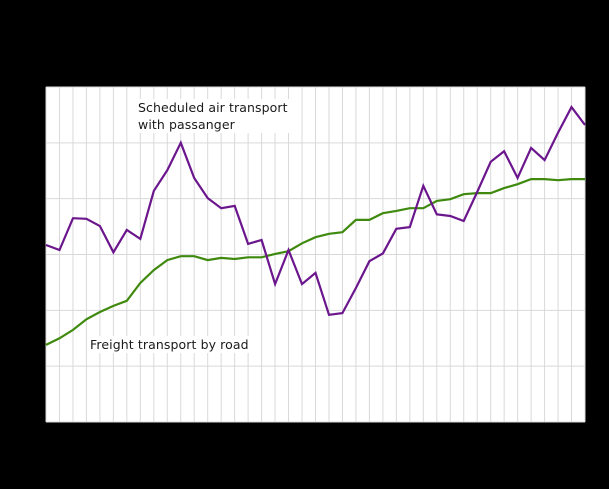 The image size is (609, 489). I want to click on series-label-freight-road: Freight transport by road, so click(169, 344).